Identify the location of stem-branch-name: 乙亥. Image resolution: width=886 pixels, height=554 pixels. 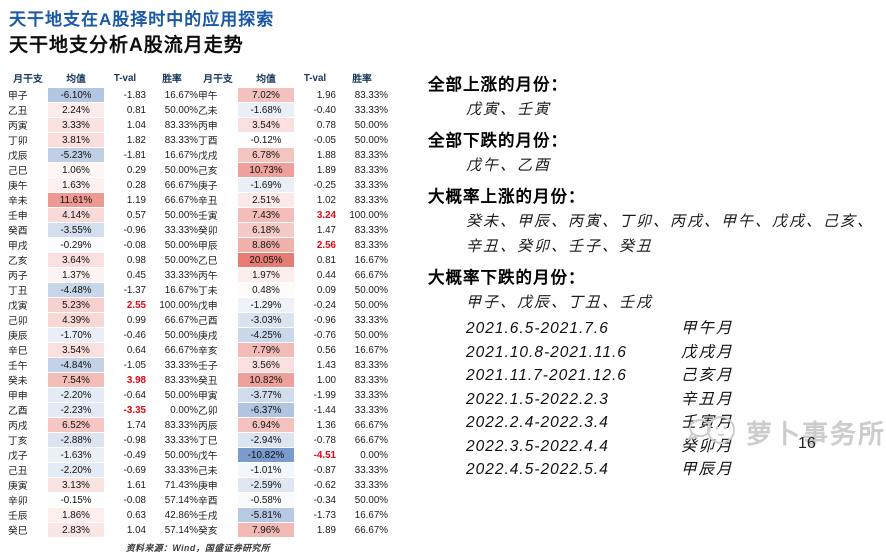
(28, 260).